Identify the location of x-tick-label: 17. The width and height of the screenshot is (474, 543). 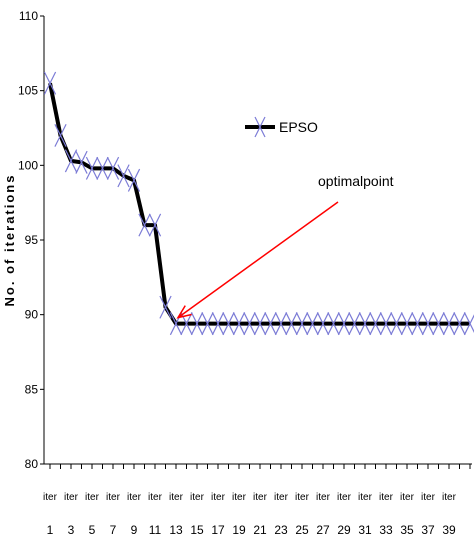
(218, 530).